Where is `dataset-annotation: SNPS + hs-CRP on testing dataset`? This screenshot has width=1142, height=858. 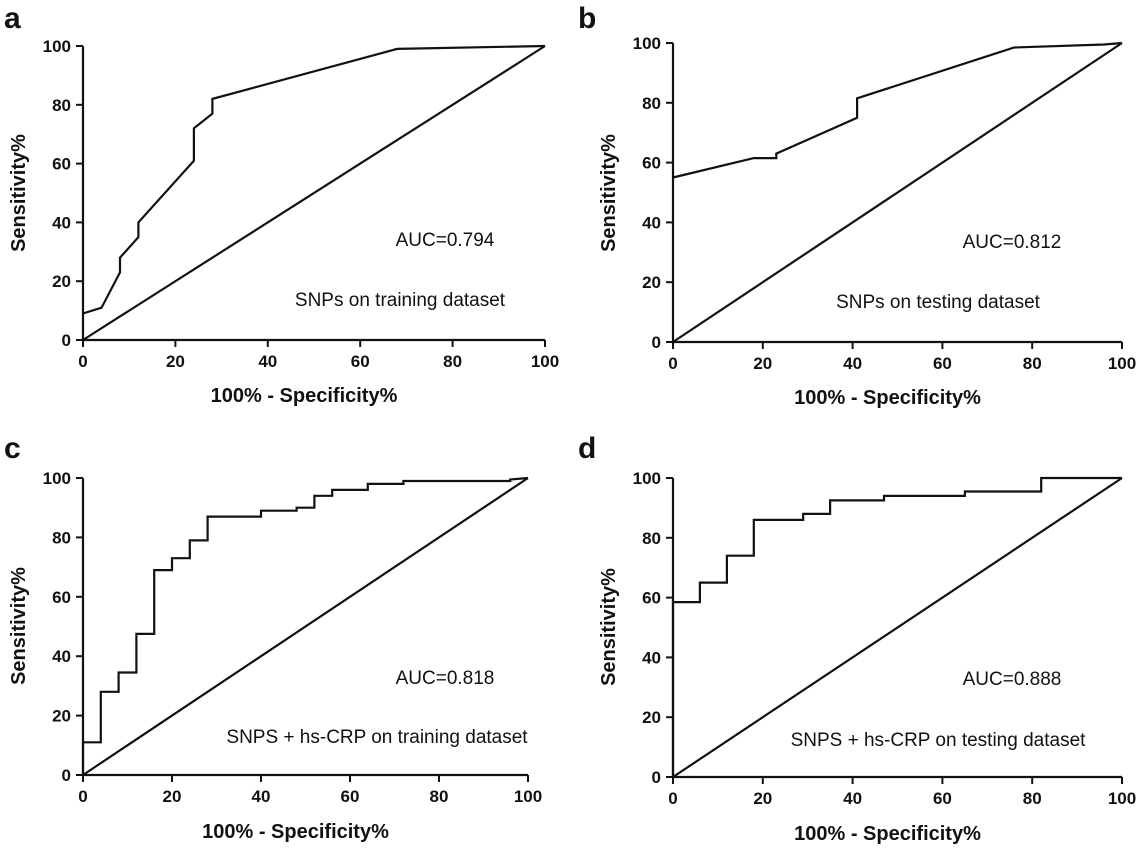 dataset-annotation: SNPS + hs-CRP on testing dataset is located at coordinates (939, 740).